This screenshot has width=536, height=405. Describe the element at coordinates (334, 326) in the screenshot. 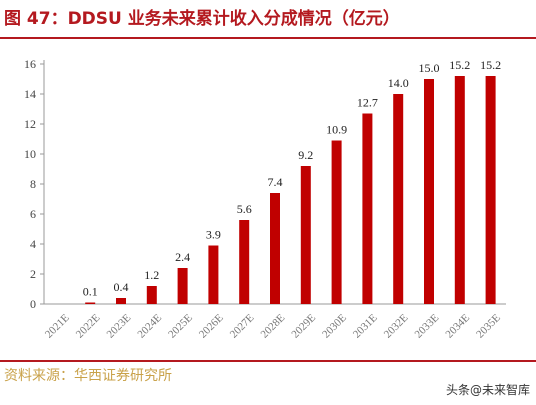

I see `x-tick-label: 2030E` at that location.